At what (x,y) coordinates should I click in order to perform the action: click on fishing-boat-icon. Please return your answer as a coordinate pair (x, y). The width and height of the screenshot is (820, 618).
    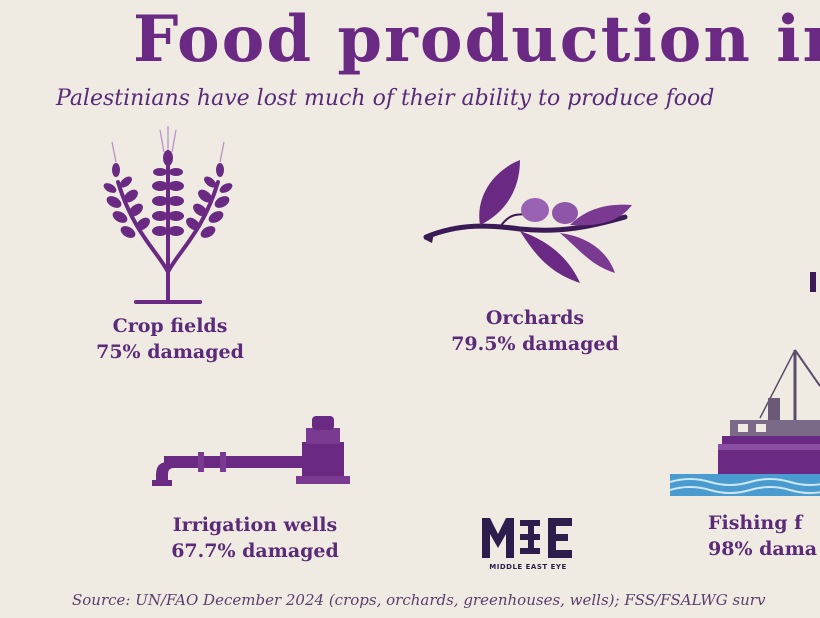
    Looking at the image, I should click on (744, 384).